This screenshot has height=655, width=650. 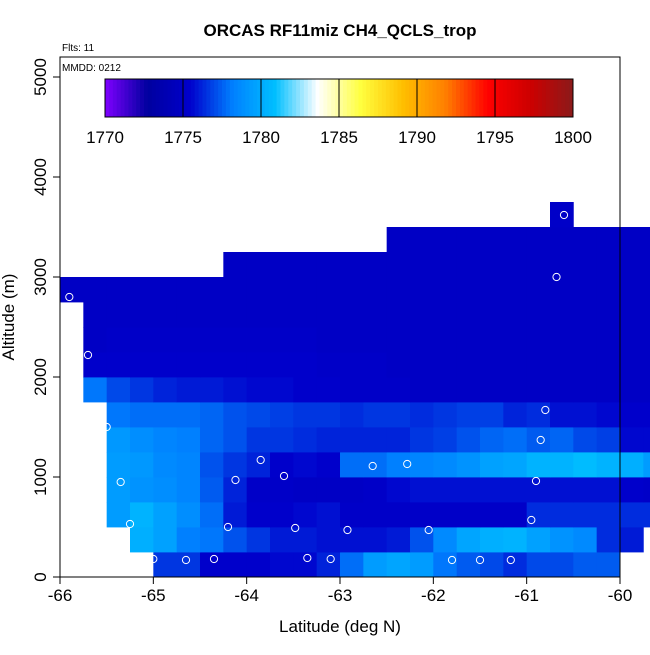 What do you see at coordinates (105, 137) in the screenshot?
I see `colorbar-tick-label: 1770` at bounding box center [105, 137].